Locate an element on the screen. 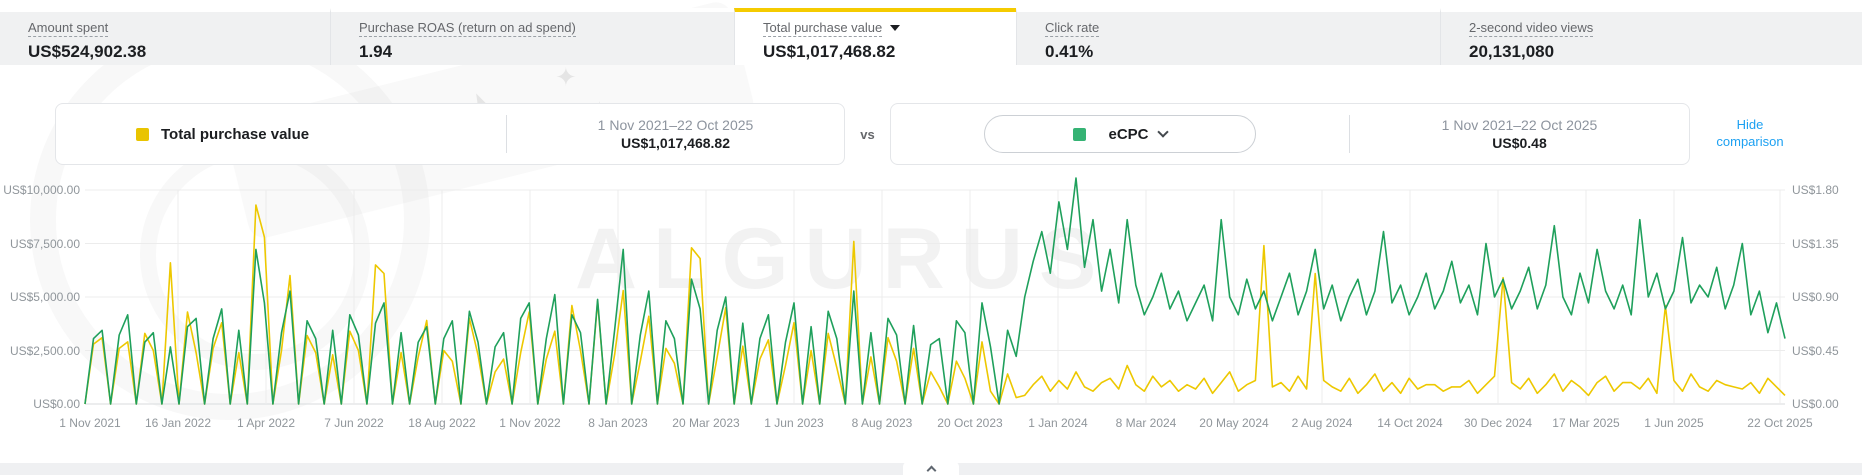 The height and width of the screenshot is (475, 1862). tab-label: Click rate is located at coordinates (1072, 28).